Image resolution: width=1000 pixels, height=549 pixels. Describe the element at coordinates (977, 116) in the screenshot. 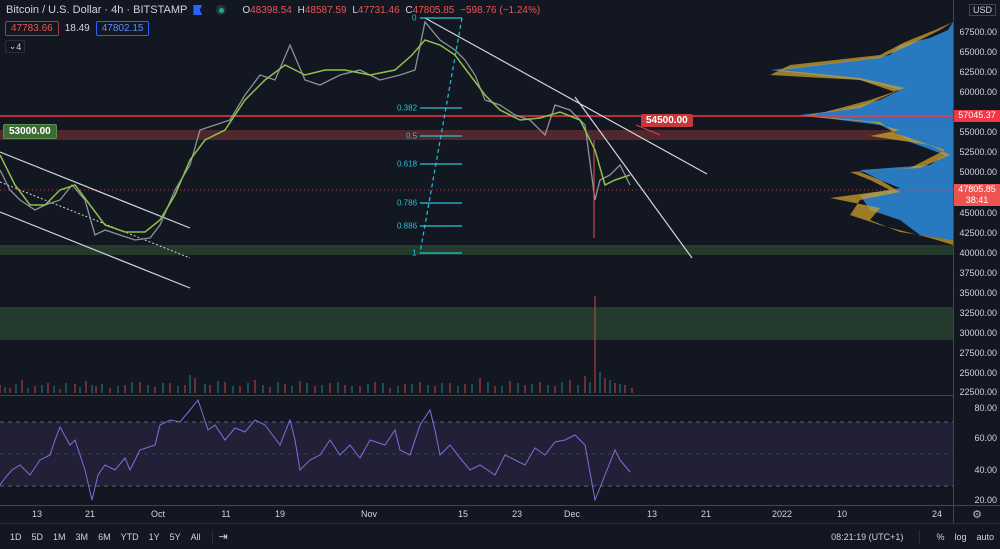

I see `resistance-price-tag: 57045.37` at that location.